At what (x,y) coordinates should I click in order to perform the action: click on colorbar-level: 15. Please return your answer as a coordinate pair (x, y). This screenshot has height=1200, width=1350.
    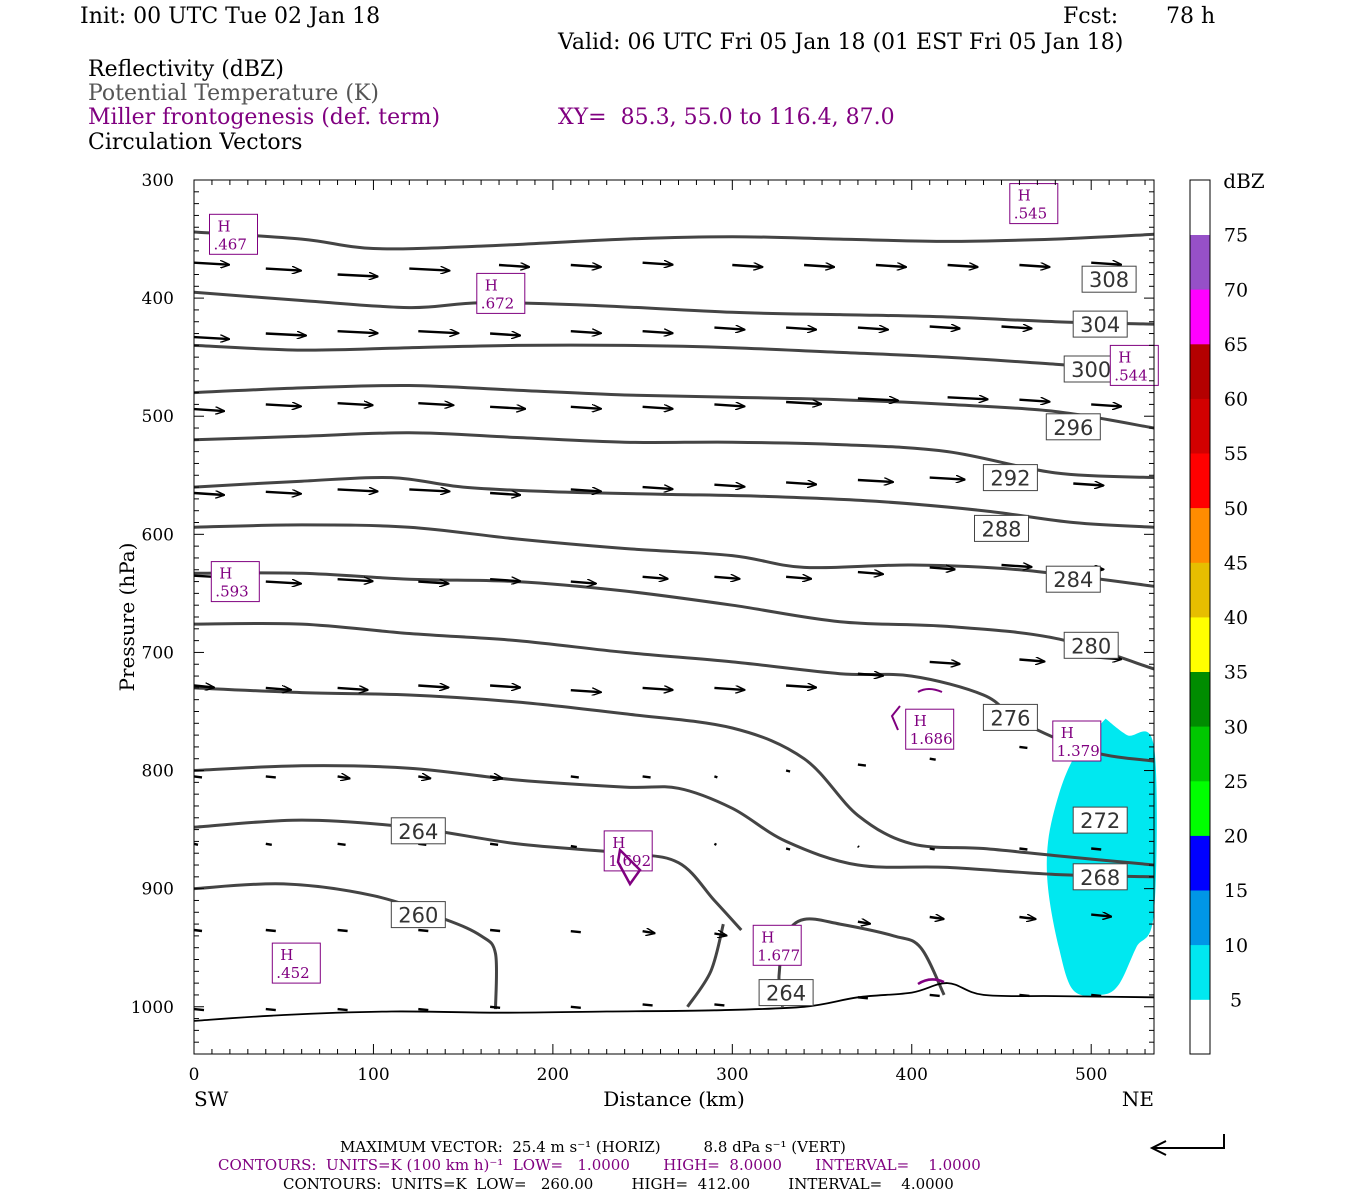
    Looking at the image, I should click on (1236, 891).